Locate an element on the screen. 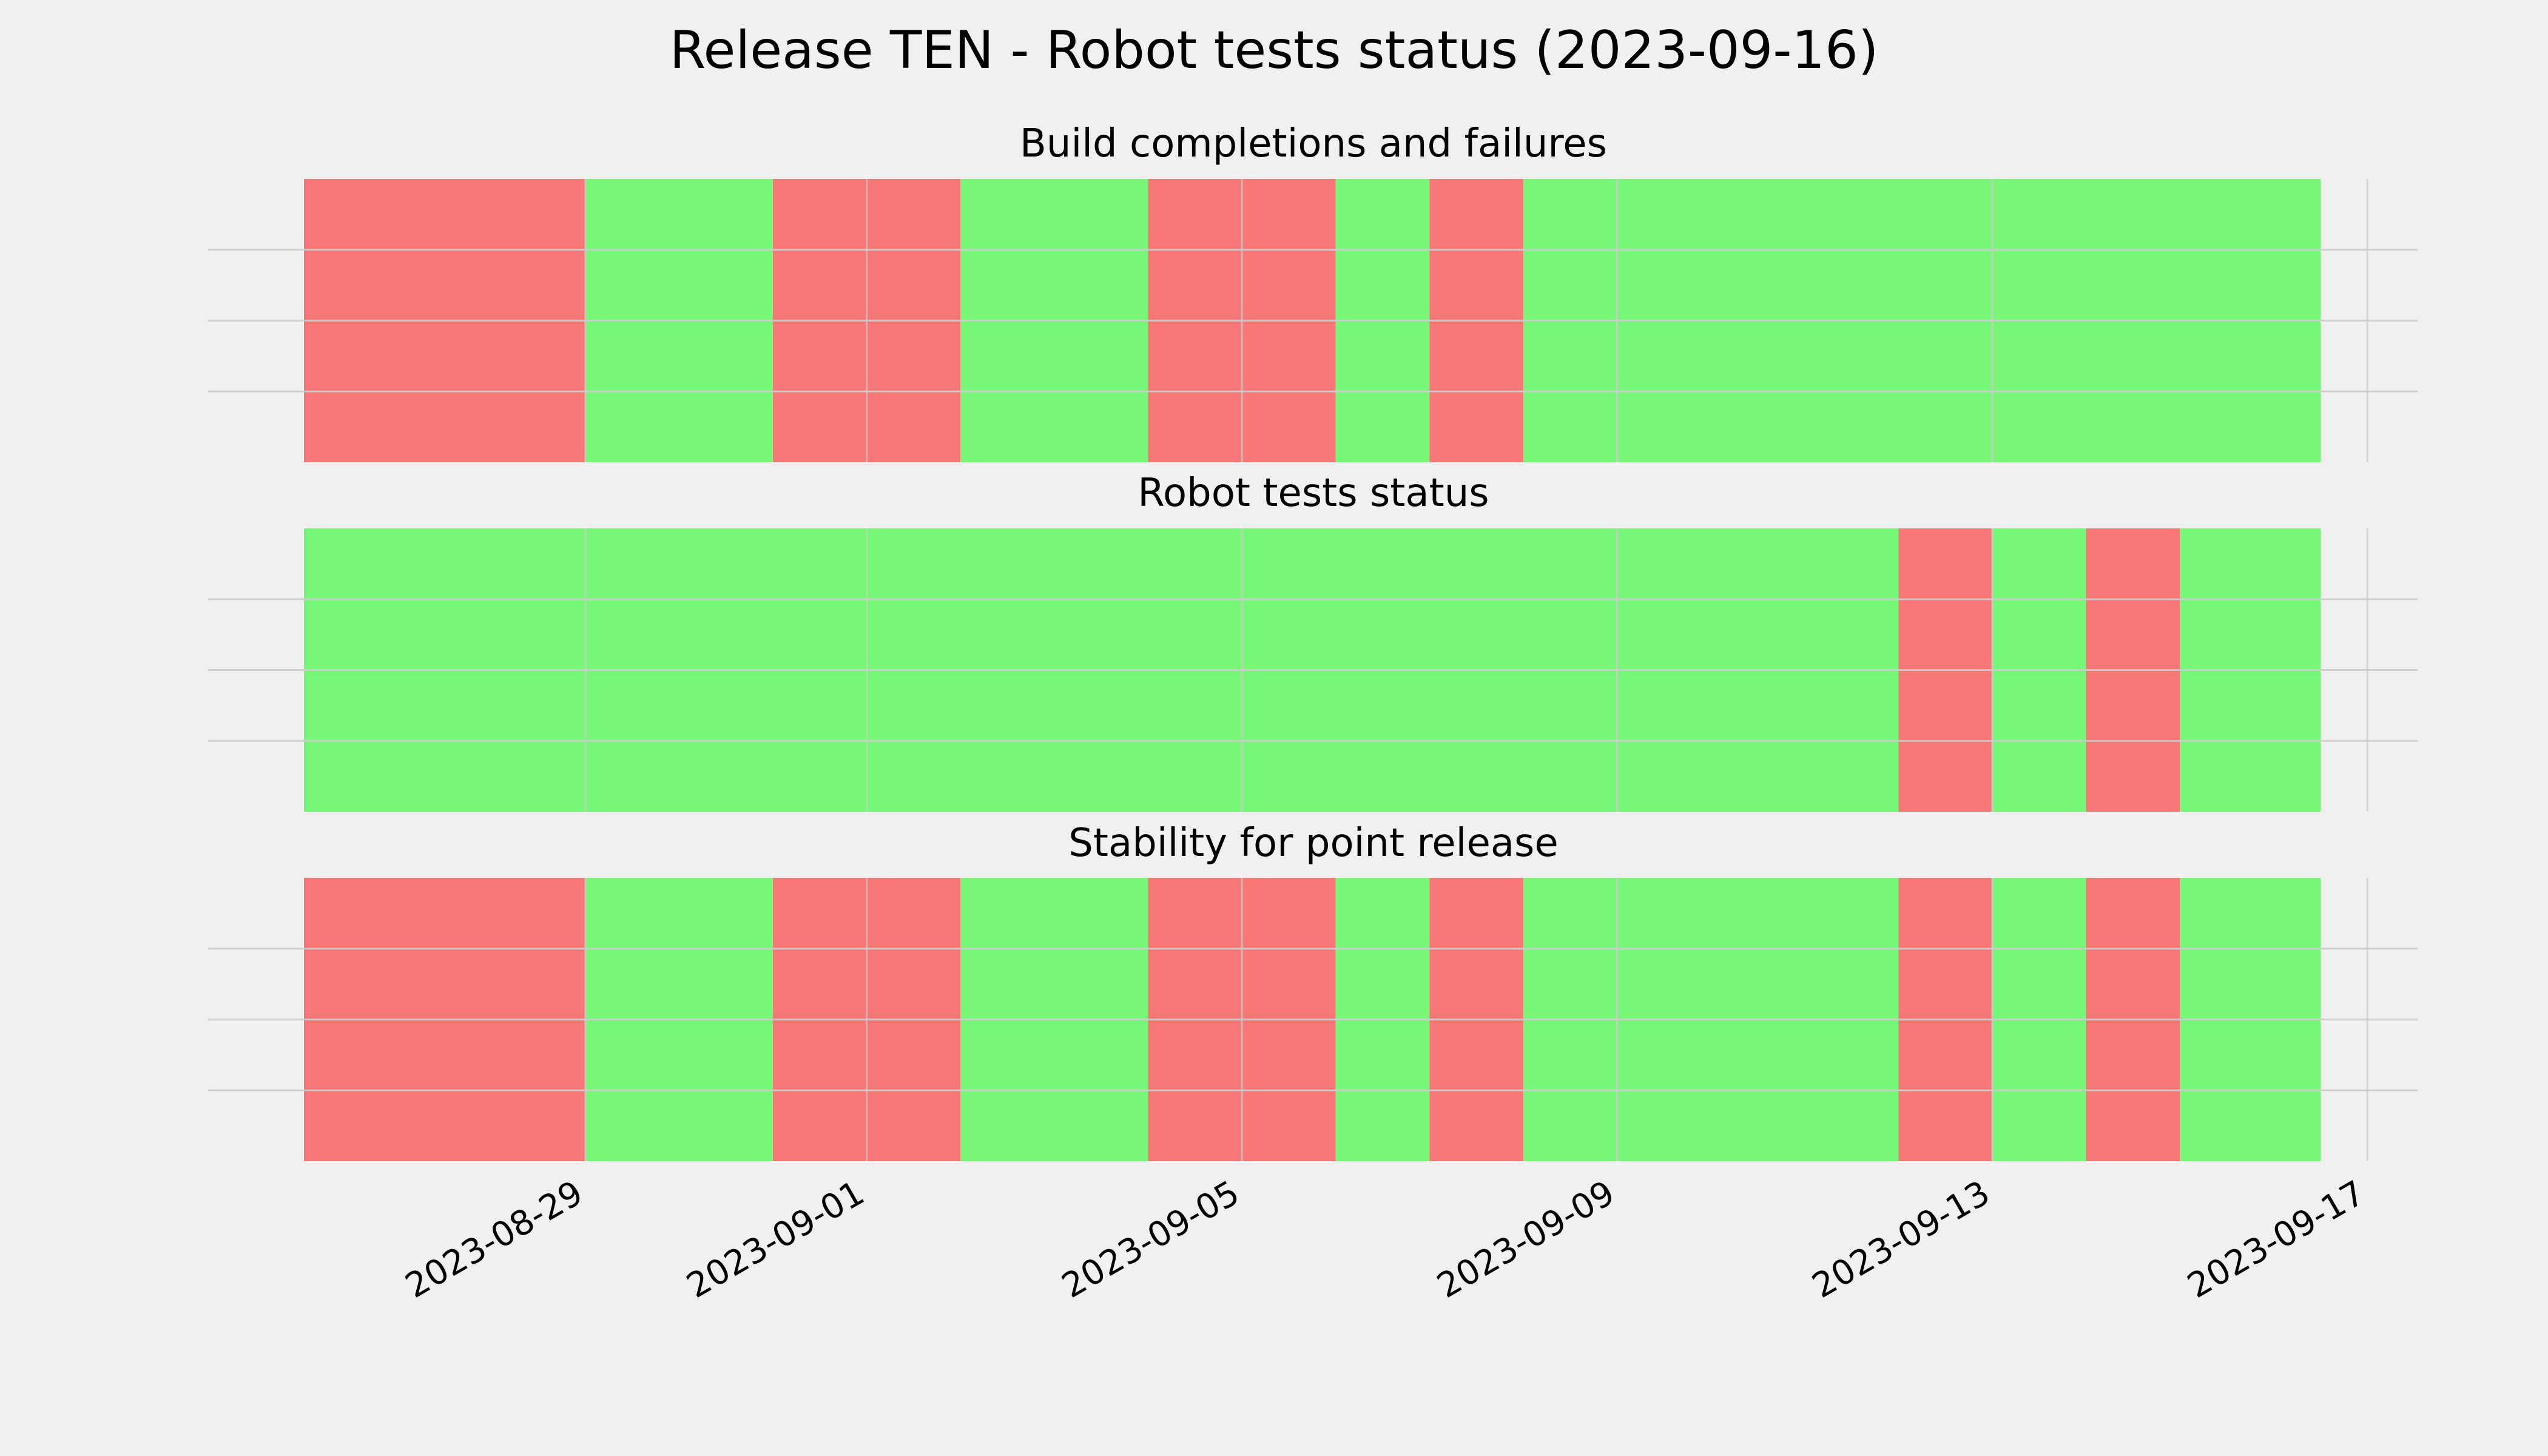 This screenshot has height=1456, width=2548. x-tick-label: 2023-09-17 is located at coordinates (2276, 1239).